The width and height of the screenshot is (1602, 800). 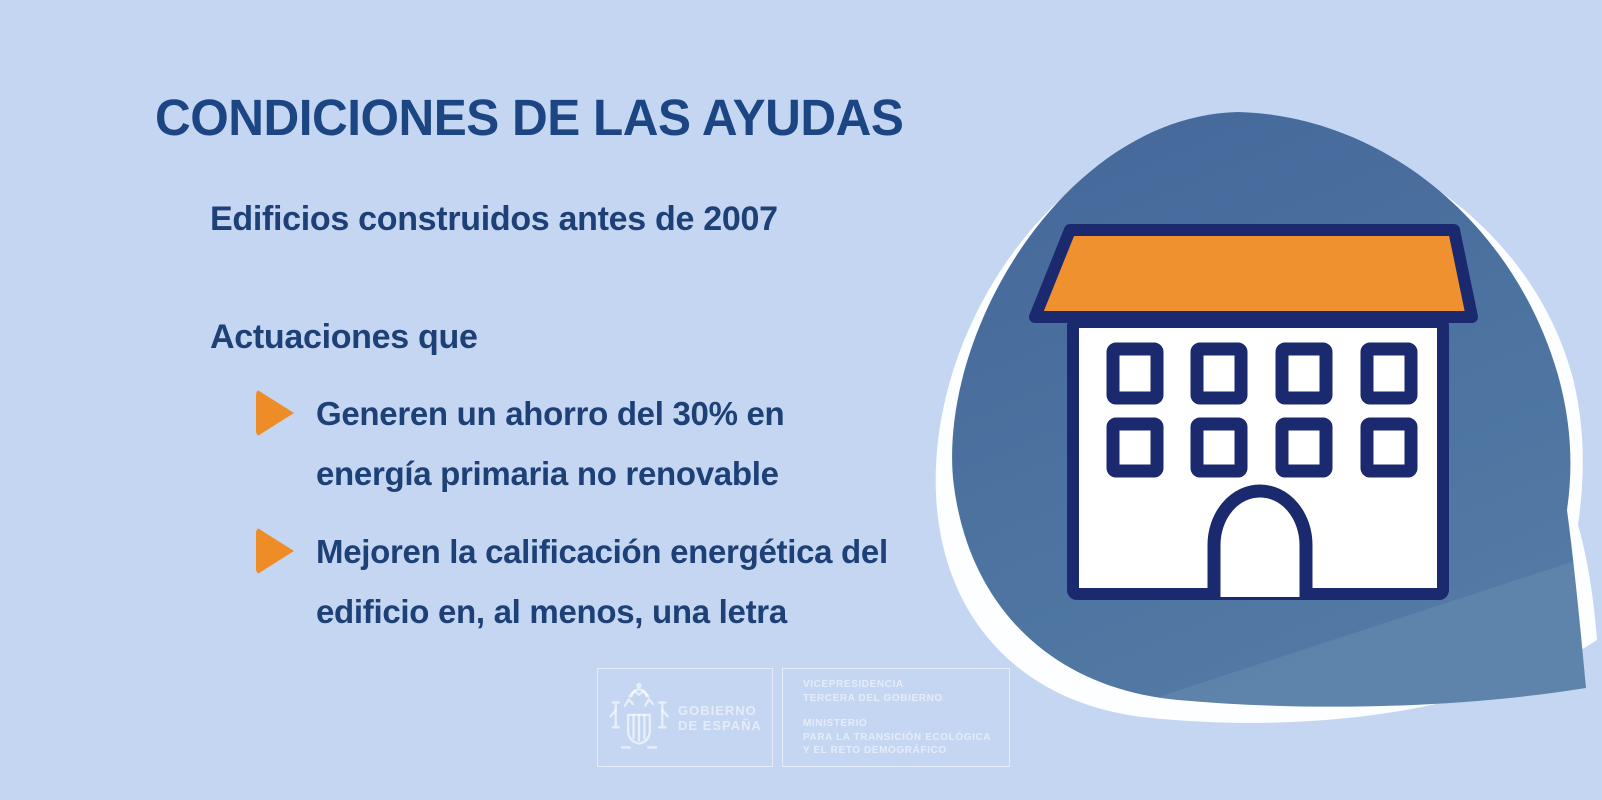 I want to click on ministry-line: VICEPRESIDENCIA, so click(x=853, y=684).